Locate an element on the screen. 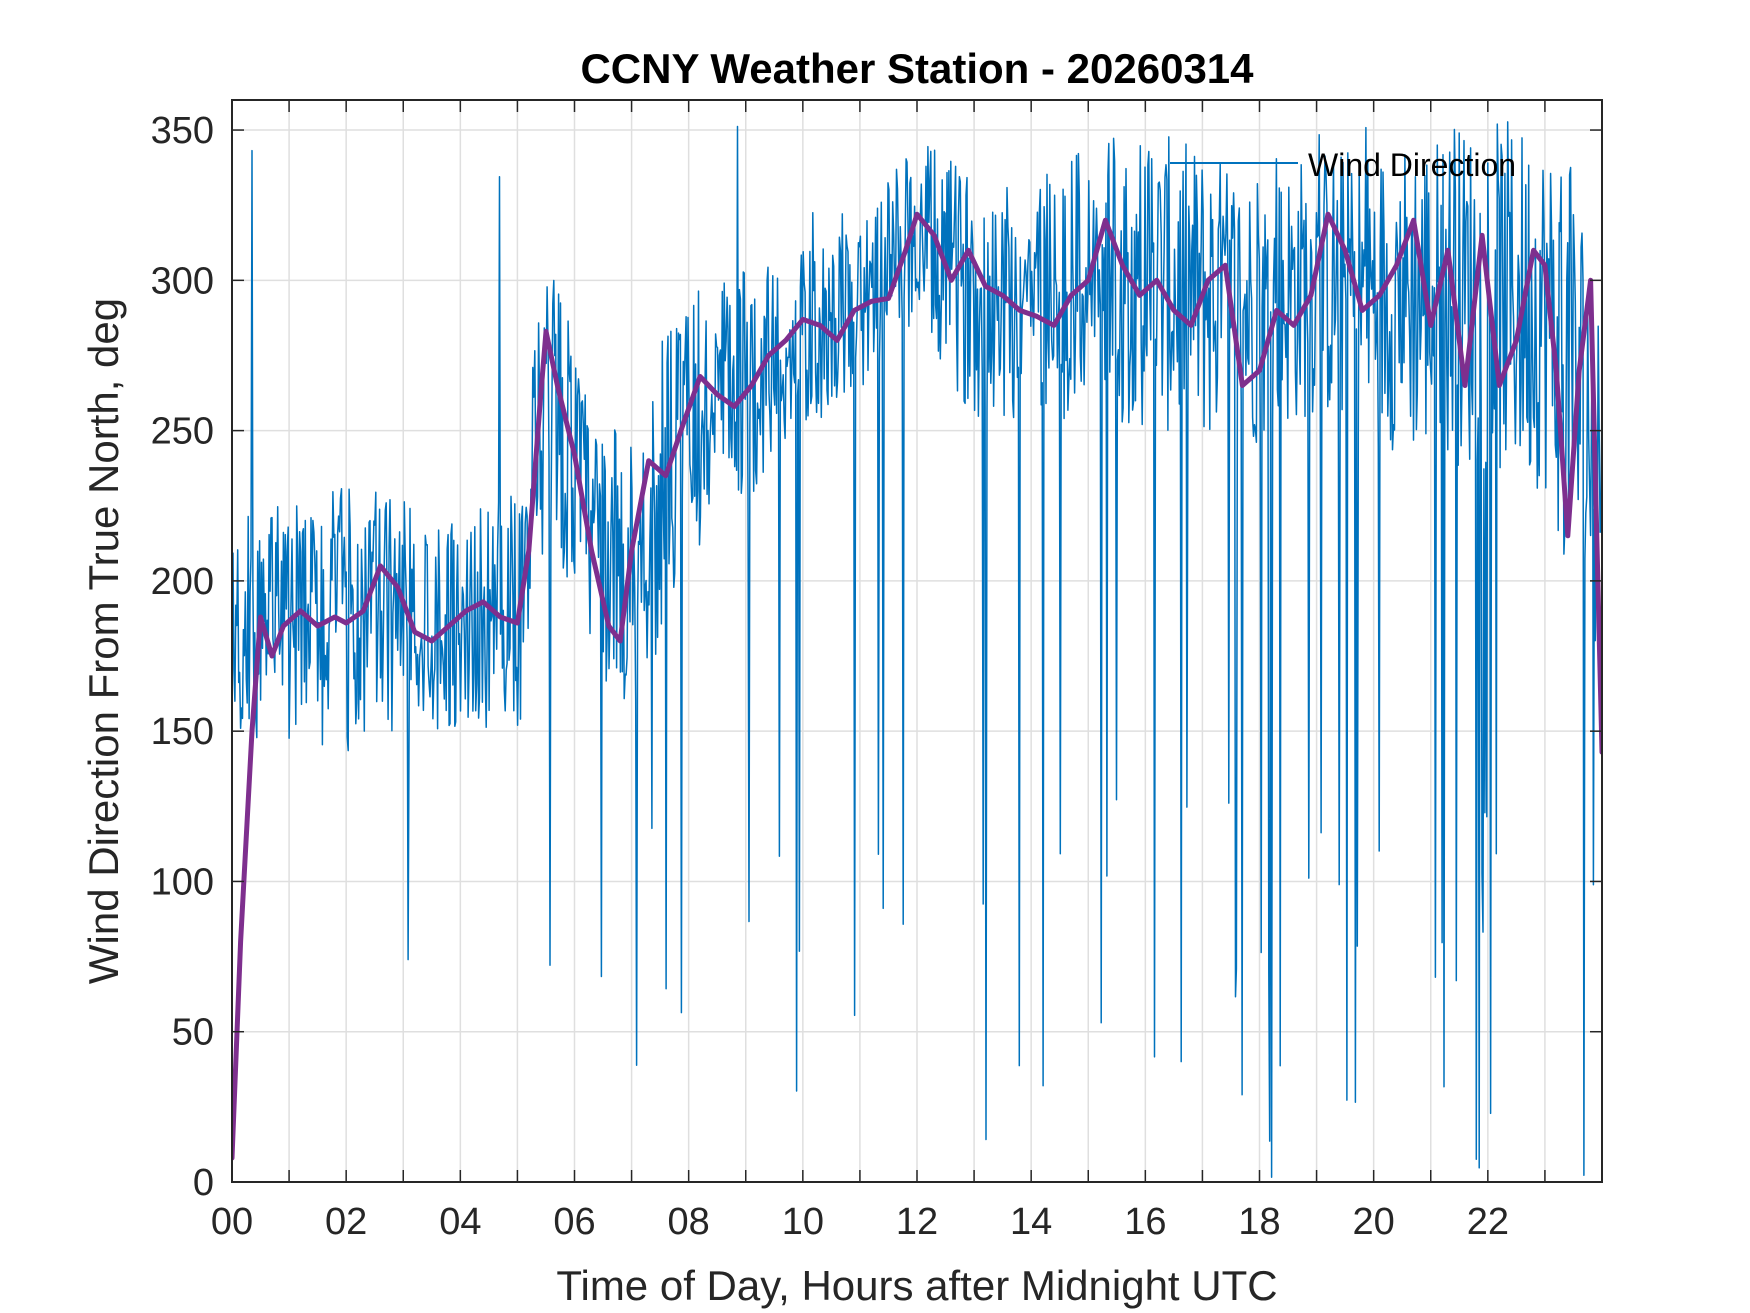  y-tick-label: 0 is located at coordinates (203, 1183).